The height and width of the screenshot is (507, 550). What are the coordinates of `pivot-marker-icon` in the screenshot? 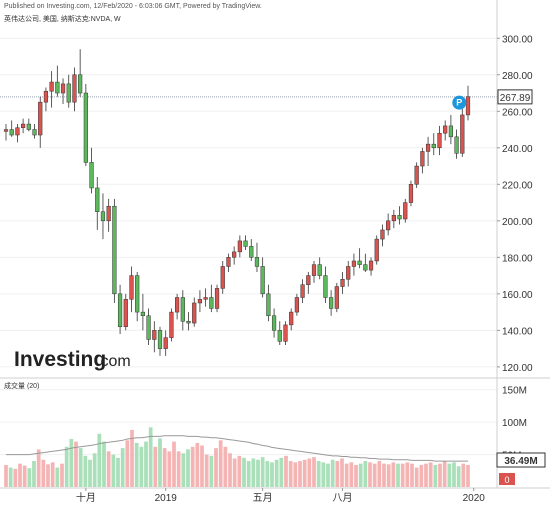 It's located at (459, 102).